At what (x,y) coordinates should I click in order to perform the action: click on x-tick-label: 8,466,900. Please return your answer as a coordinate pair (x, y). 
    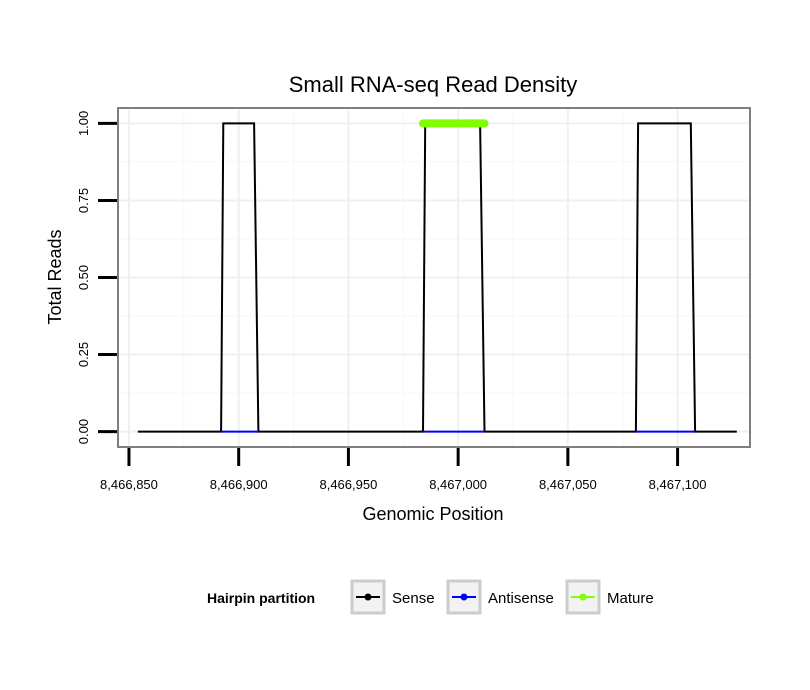
    Looking at the image, I should click on (239, 484).